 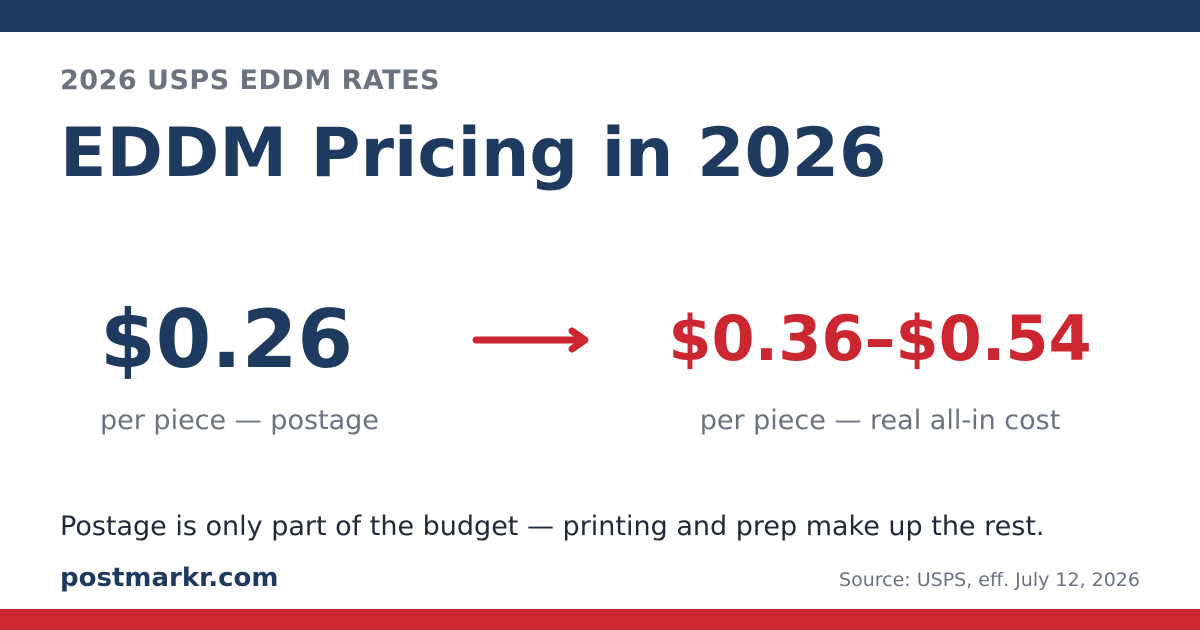 I want to click on brand-link: postmarkr.com, so click(x=169, y=578).